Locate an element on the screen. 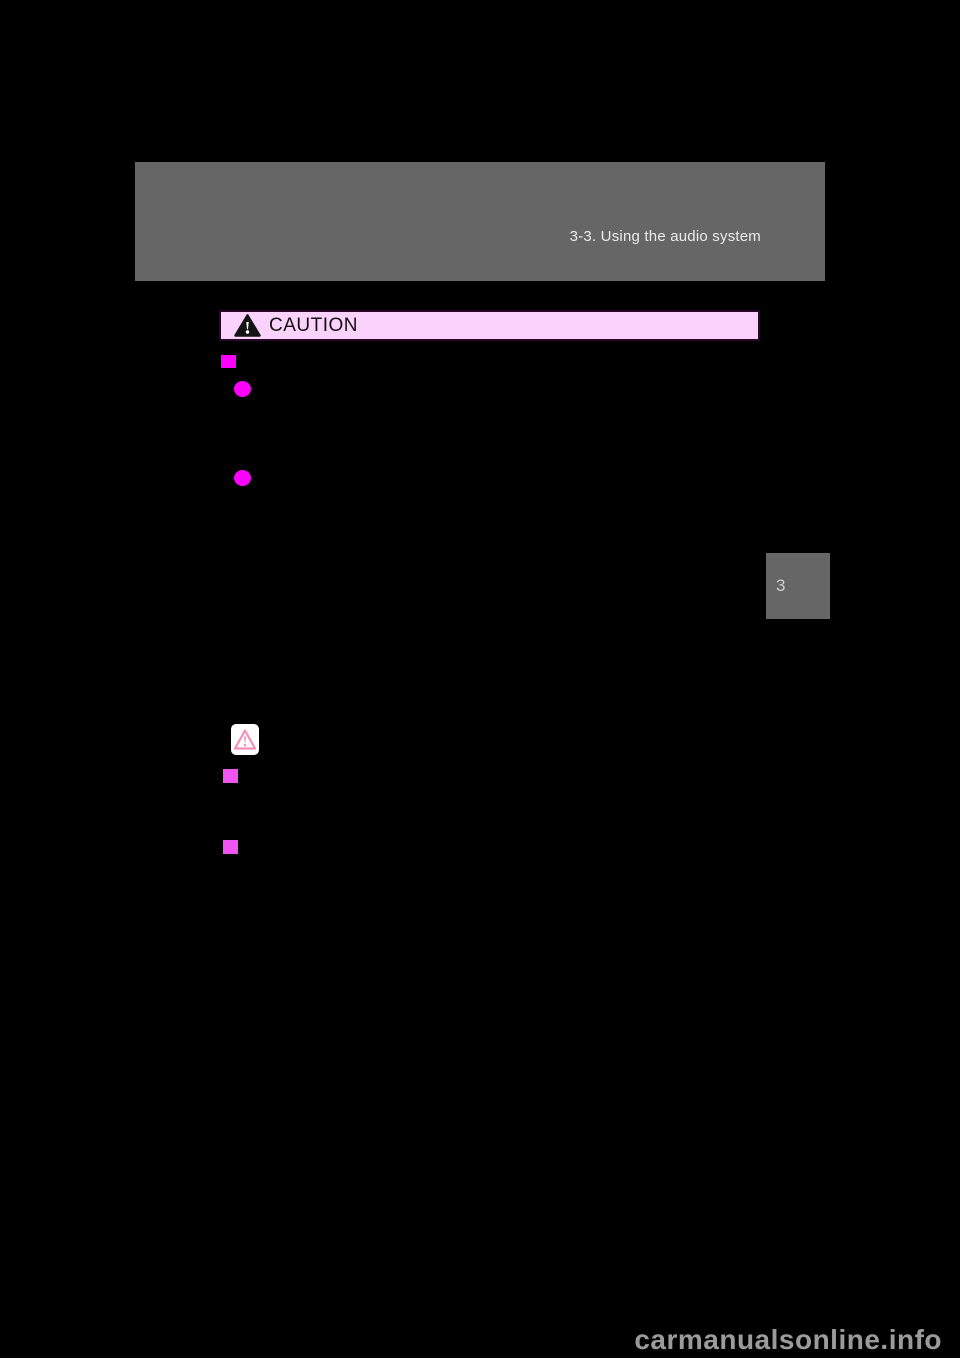 The width and height of the screenshot is (960, 1358). pink-warning-icon is located at coordinates (245, 739).